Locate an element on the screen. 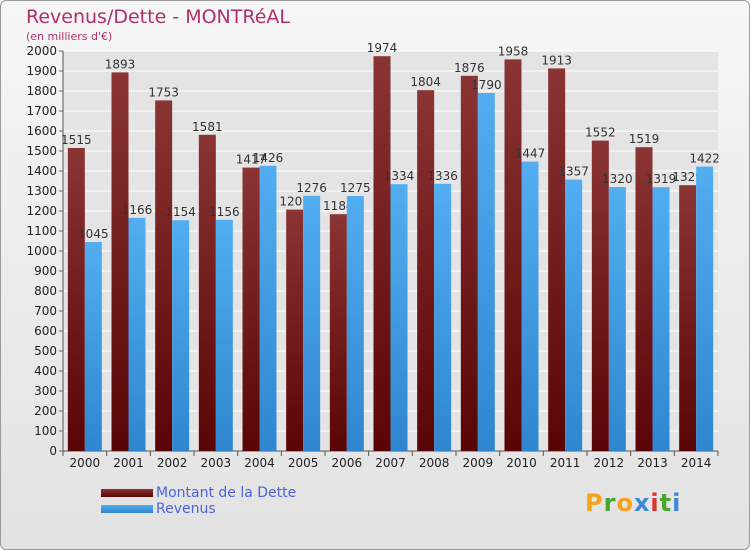 This screenshot has width=750, height=550. y-tick-label: 700 is located at coordinates (45, 311).